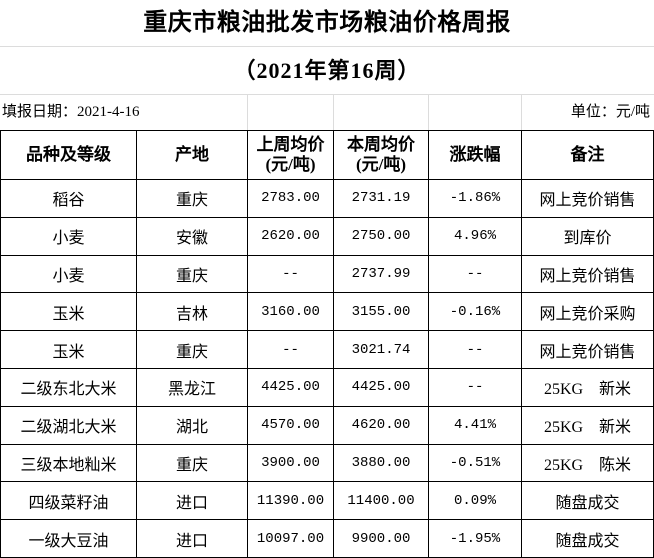 Image resolution: width=654 pixels, height=558 pixels. I want to click on cell-change: 4.96%, so click(475, 236).